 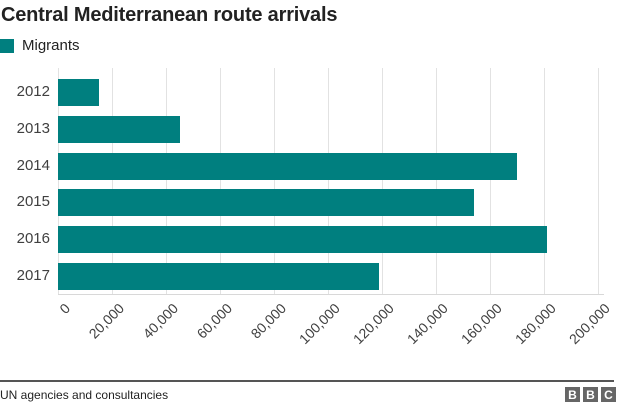 What do you see at coordinates (84, 395) in the screenshot?
I see `source-text: UN agencies and consultancies` at bounding box center [84, 395].